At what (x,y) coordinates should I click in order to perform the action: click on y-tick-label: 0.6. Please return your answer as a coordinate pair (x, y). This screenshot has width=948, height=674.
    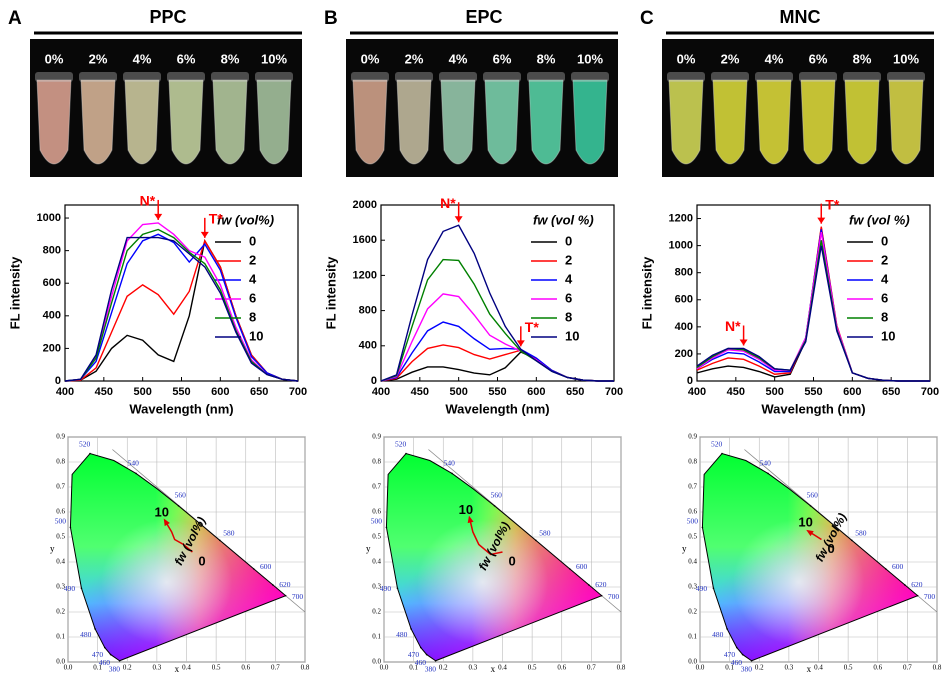
    Looking at the image, I should click on (692, 512).